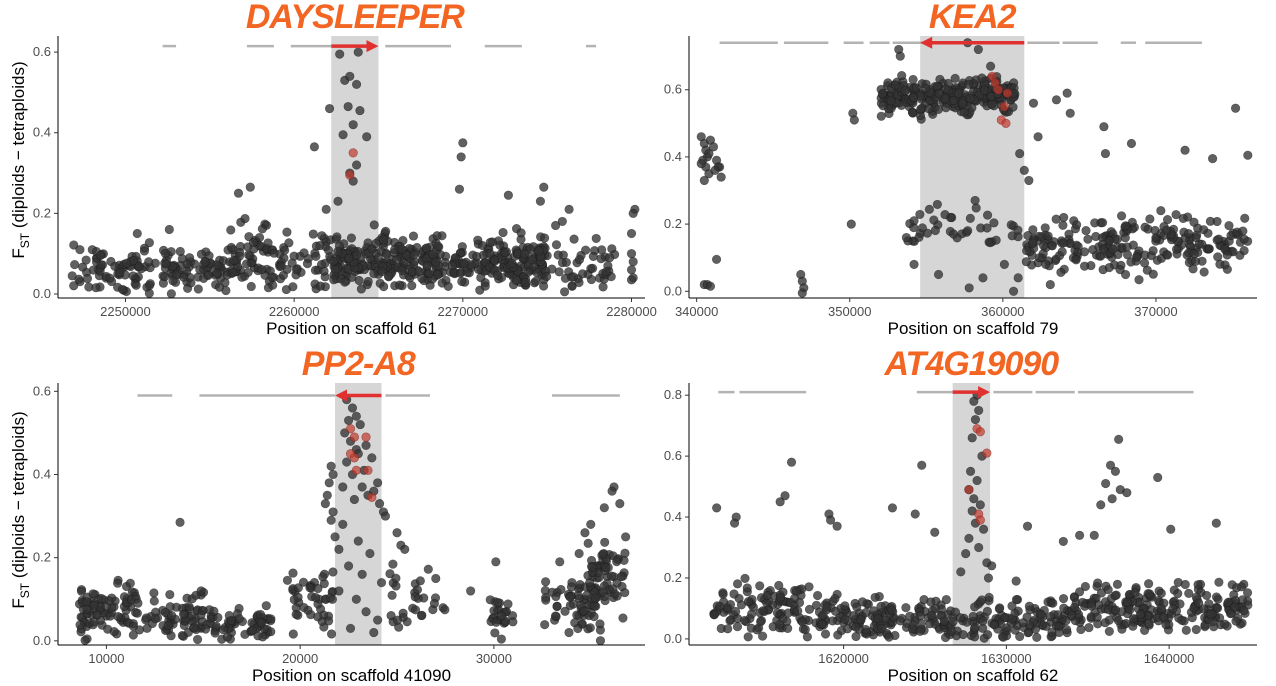  I want to click on y-tick-label: 0.2, so click(42, 557).